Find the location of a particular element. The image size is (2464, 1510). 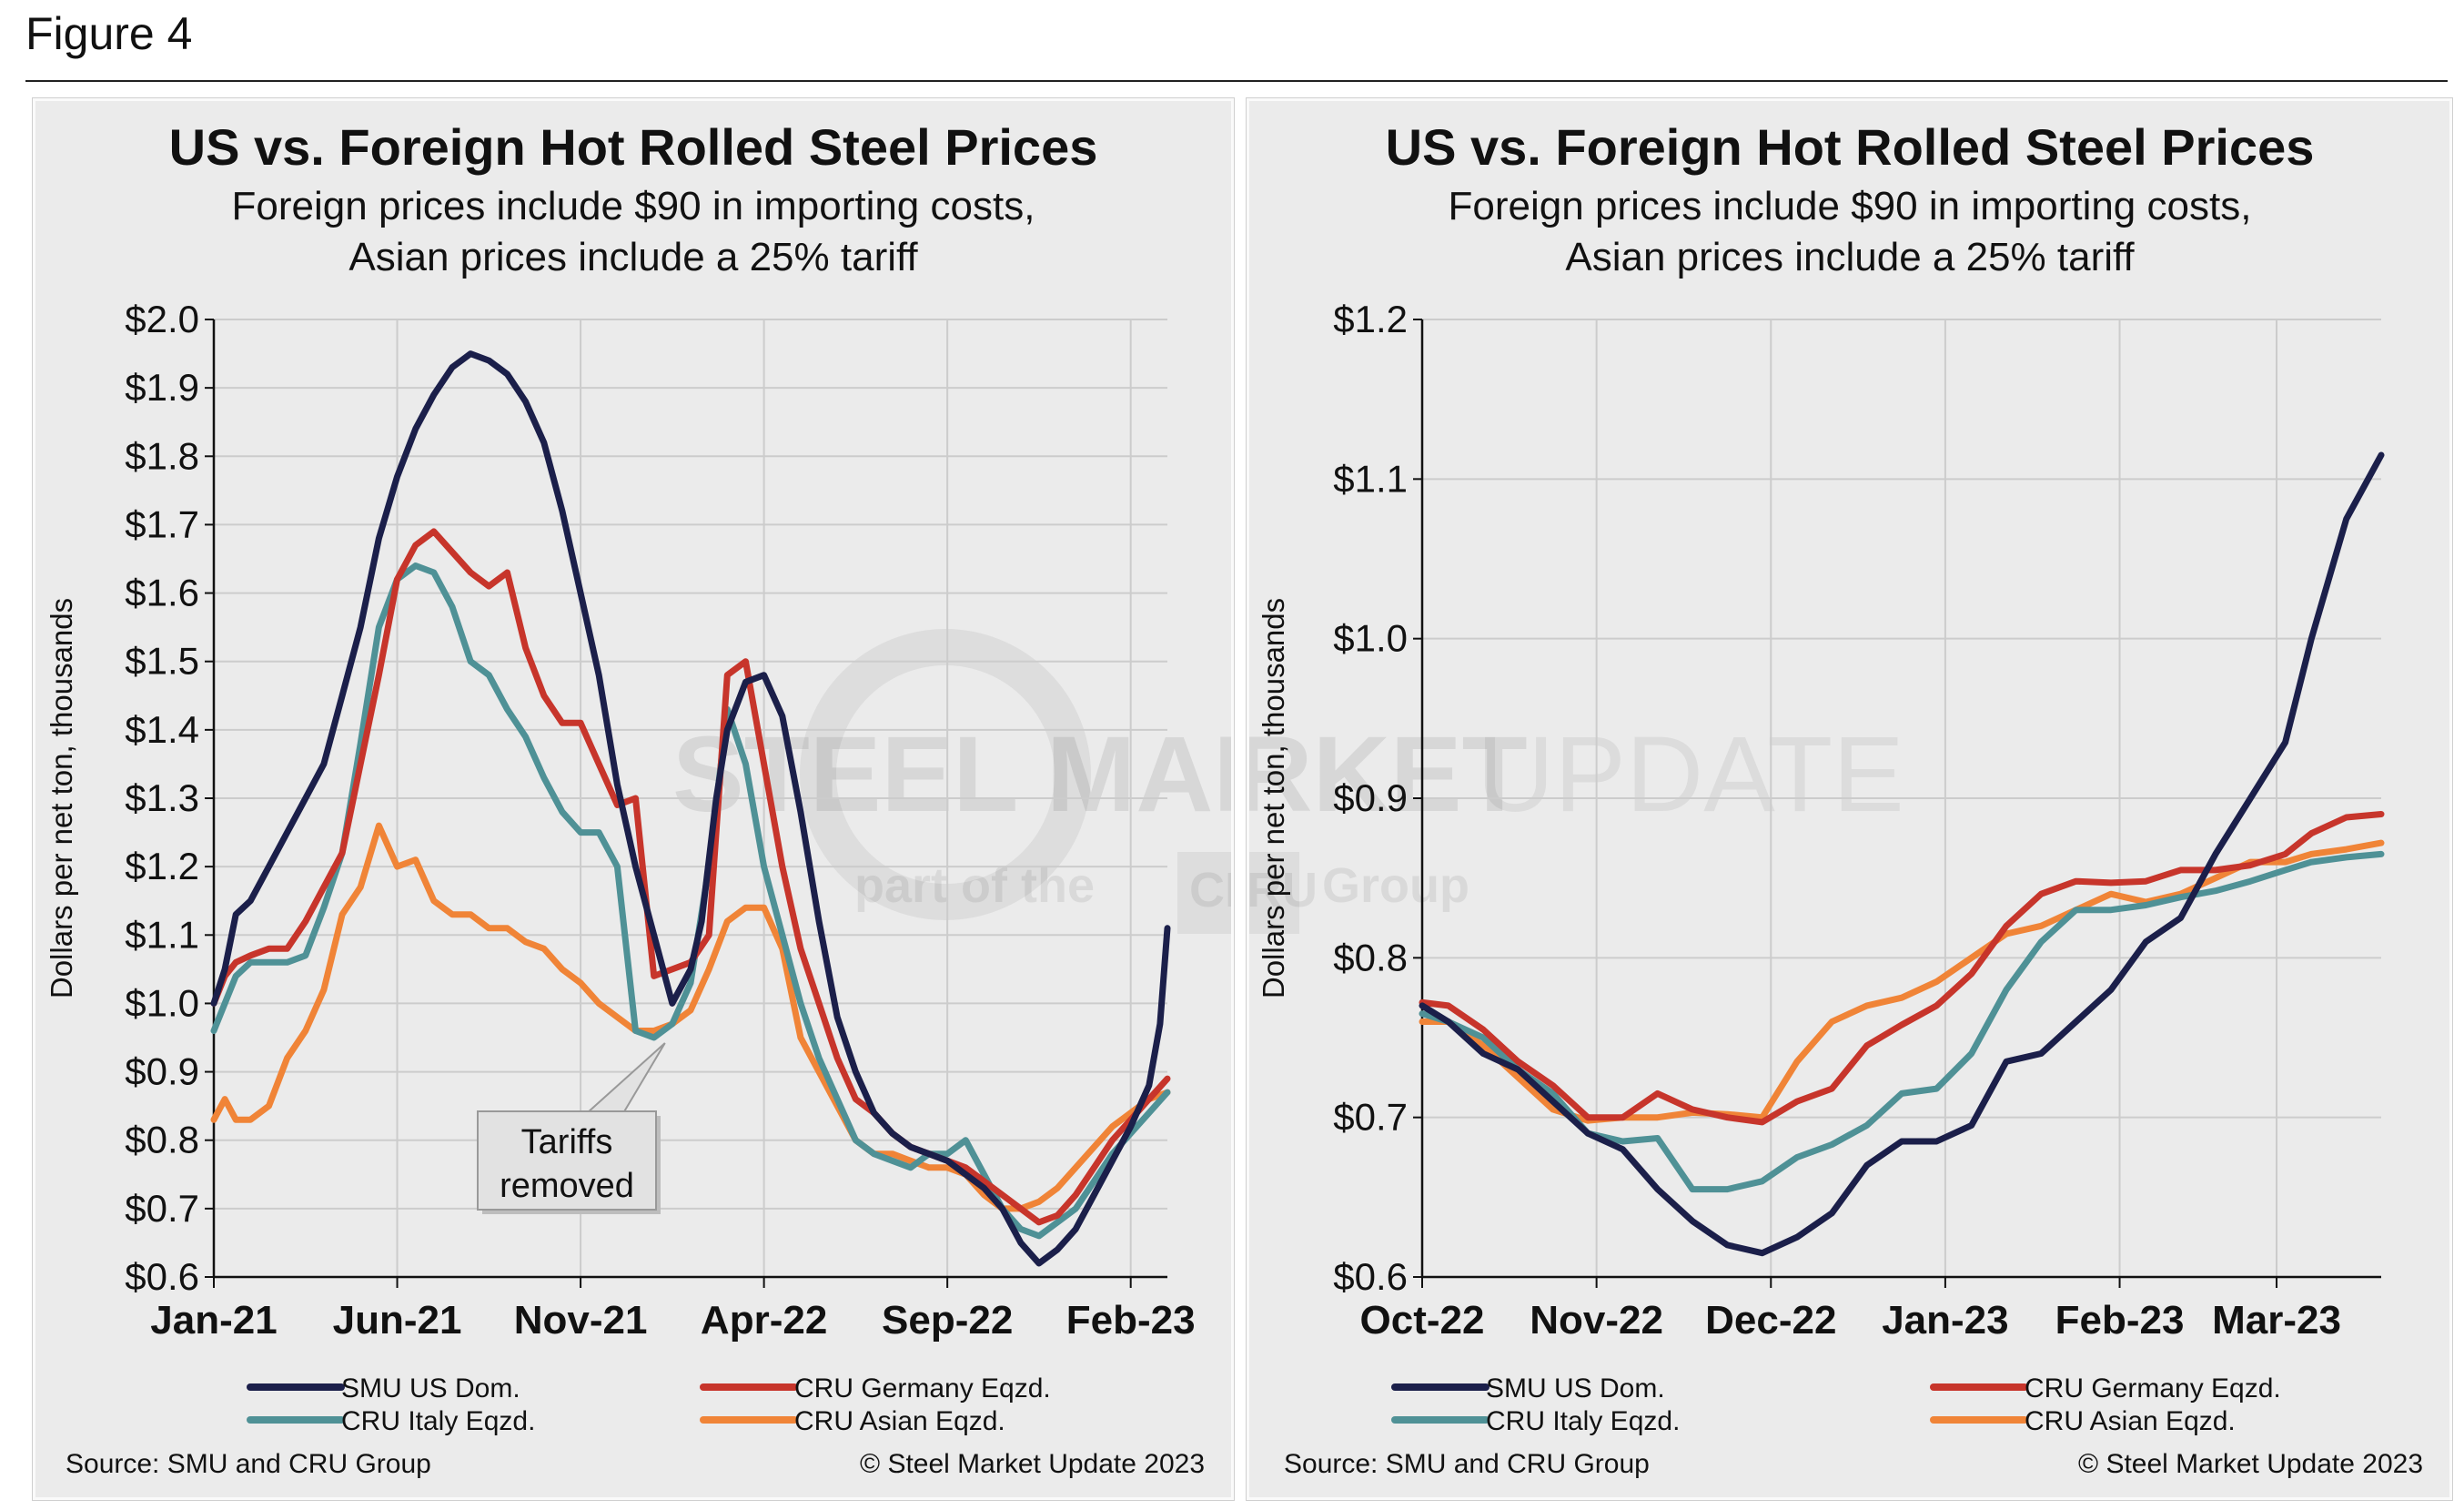

left-subtitle-line2: Asian prices include a 25% tariff is located at coordinates (633, 257).